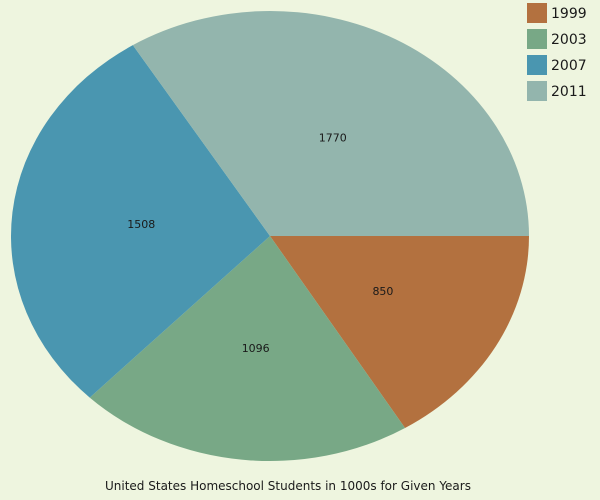  Describe the element at coordinates (537, 13) in the screenshot. I see `legend-swatch-1999` at that location.